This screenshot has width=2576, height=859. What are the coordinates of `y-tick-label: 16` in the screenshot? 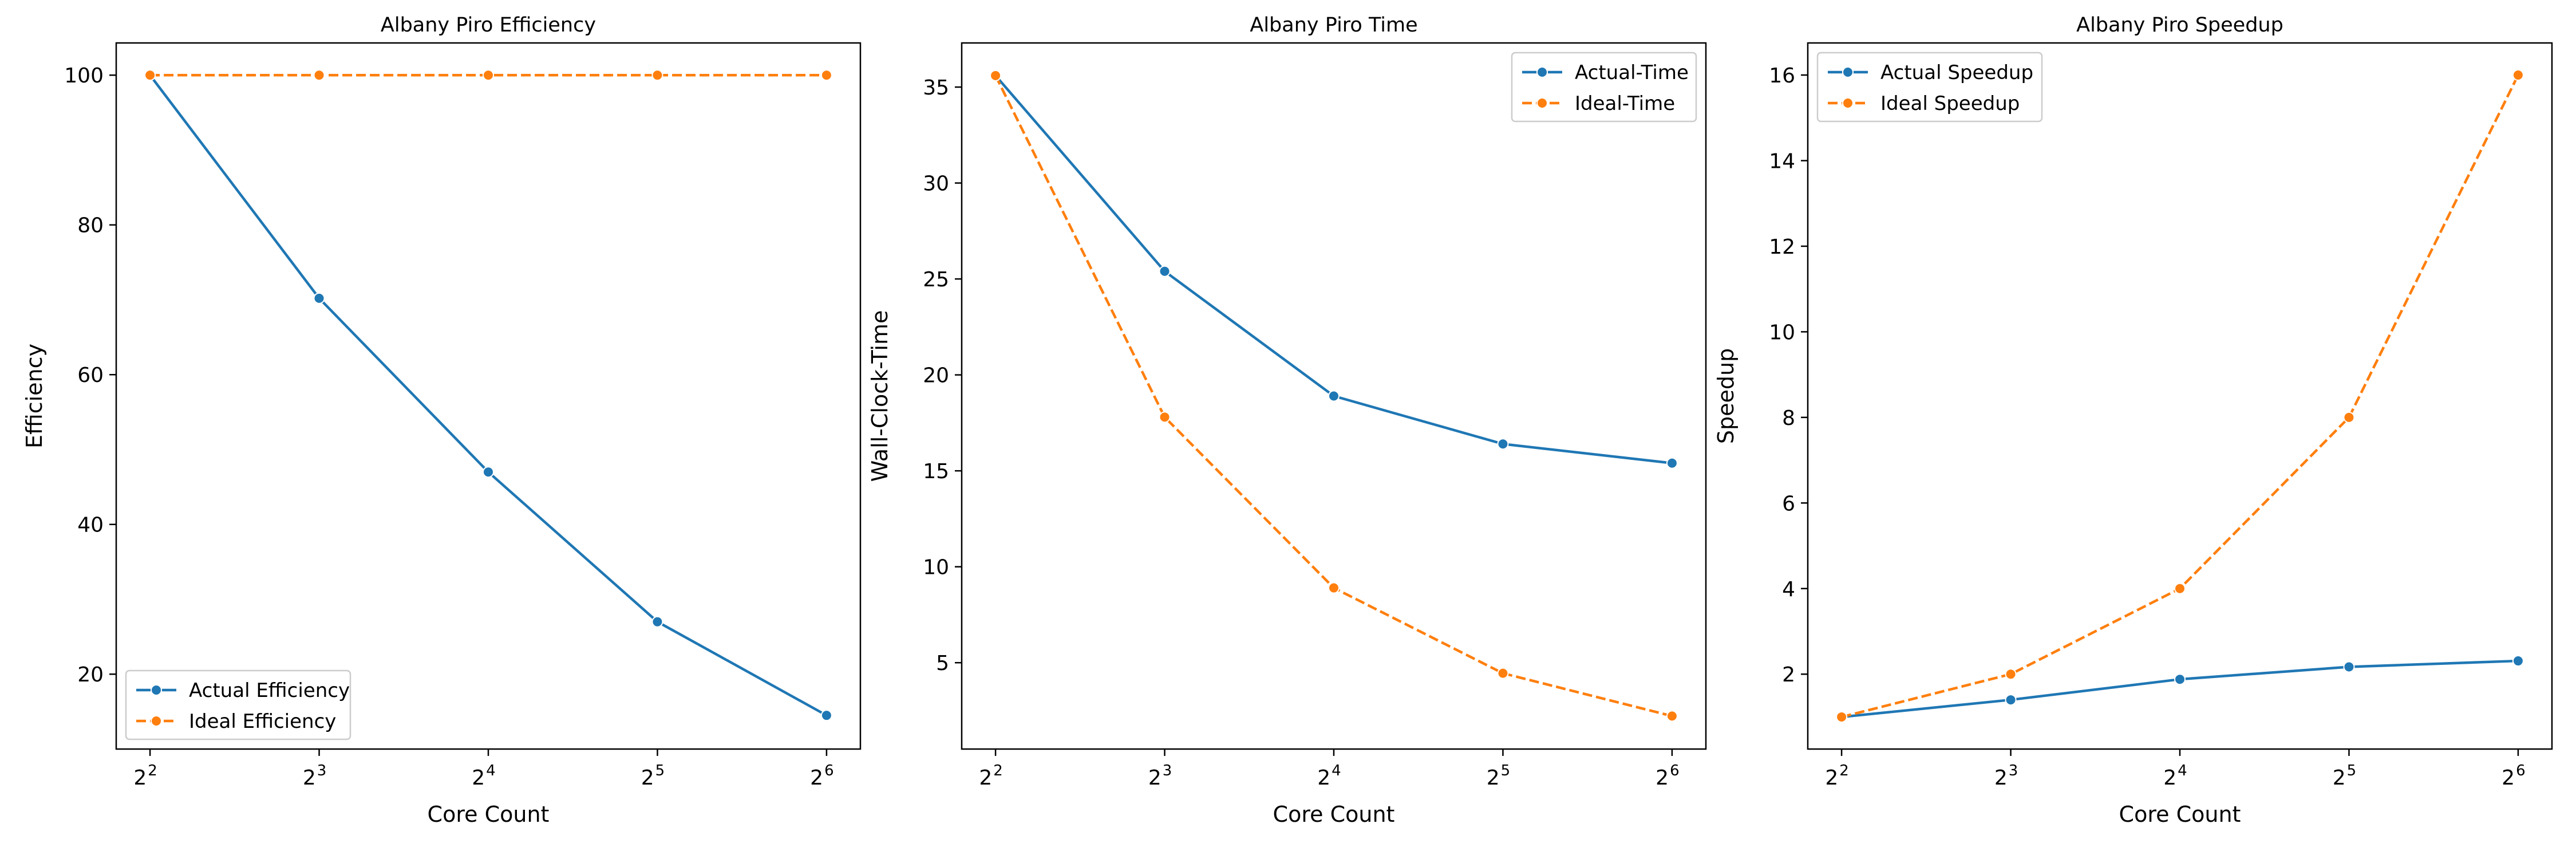 It's located at (1782, 76).